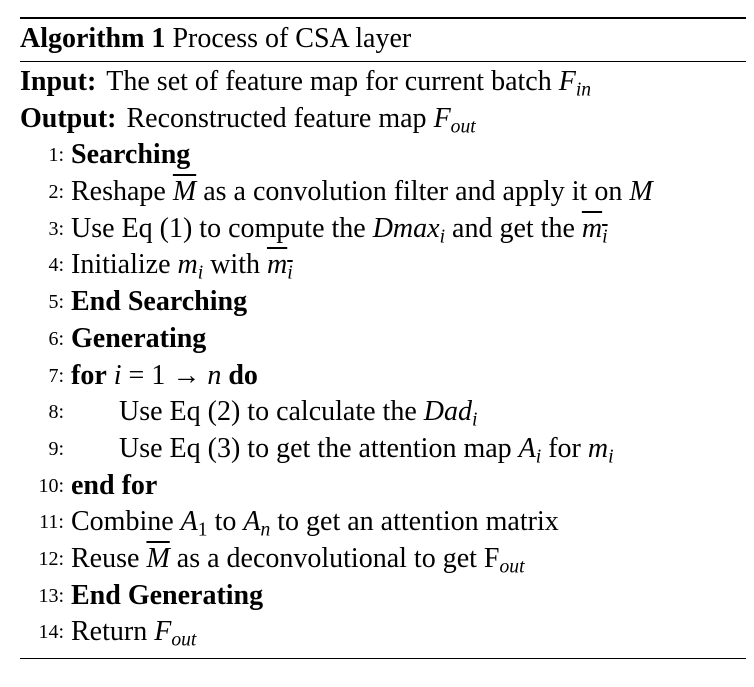 The height and width of the screenshot is (687, 754). Describe the element at coordinates (383, 596) in the screenshot. I see `algorithm-line-13: 13: End Generating` at that location.